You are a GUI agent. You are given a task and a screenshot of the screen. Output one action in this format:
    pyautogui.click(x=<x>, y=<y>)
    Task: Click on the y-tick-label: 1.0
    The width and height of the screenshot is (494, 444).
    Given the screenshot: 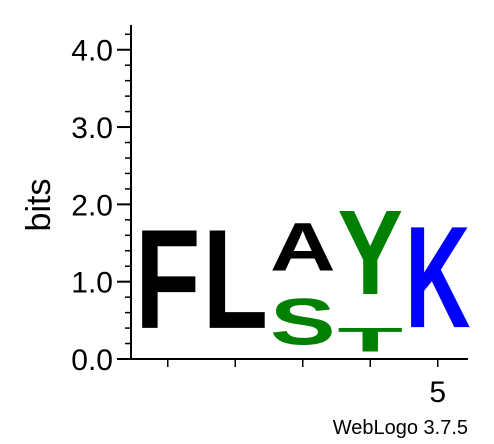 What is the action you would take?
    pyautogui.click(x=92, y=283)
    